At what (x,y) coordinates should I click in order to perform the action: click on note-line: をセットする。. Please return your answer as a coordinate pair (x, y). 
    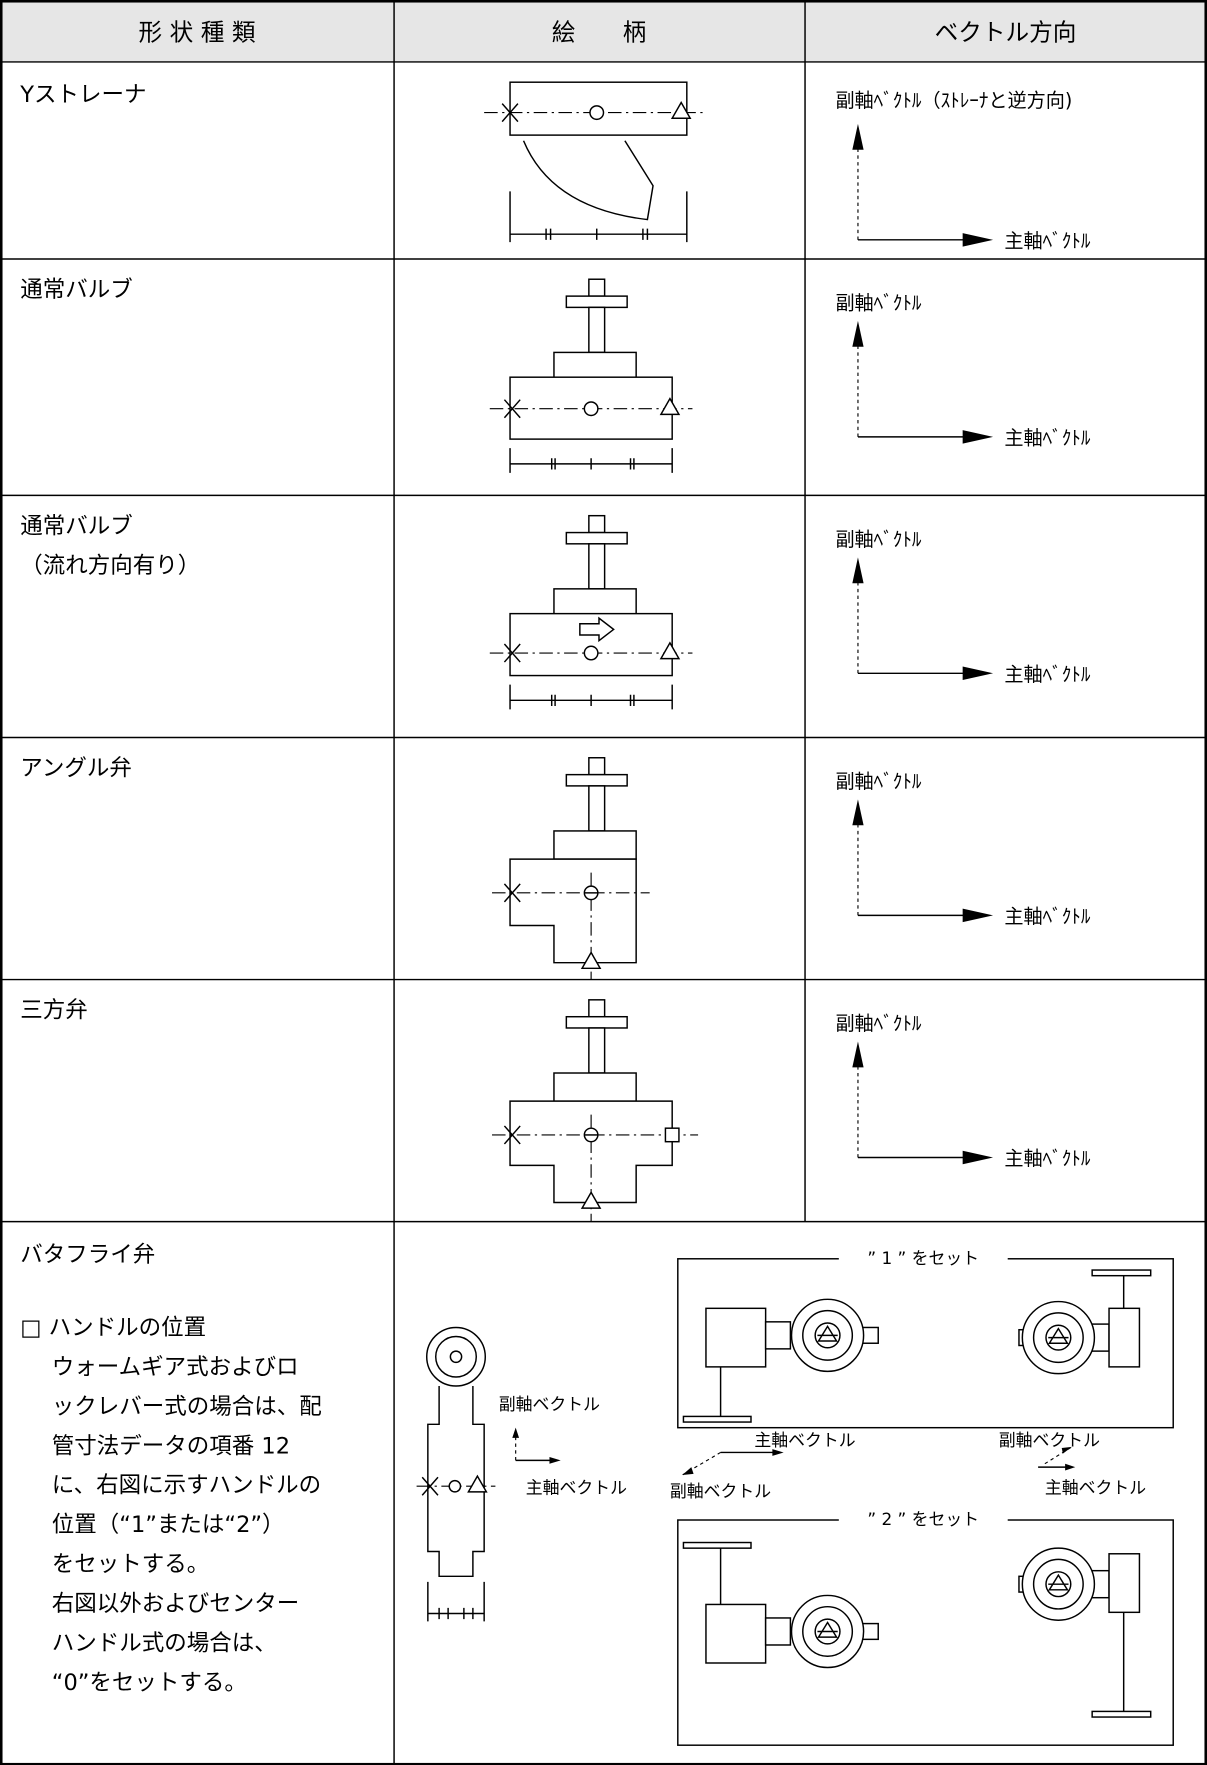
    Looking at the image, I should click on (131, 1565).